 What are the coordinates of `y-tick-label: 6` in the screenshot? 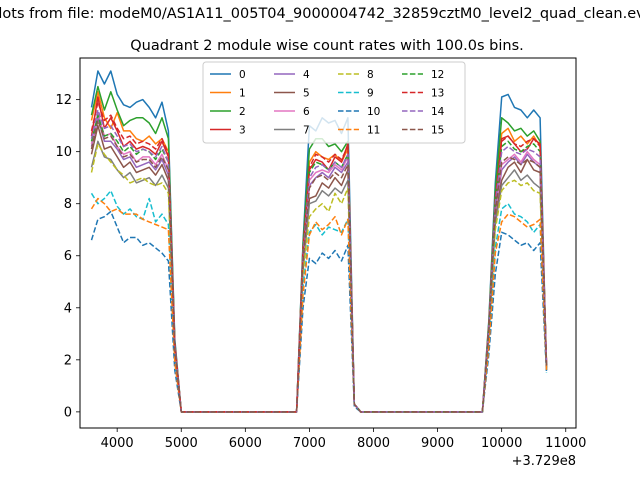 It's located at (68, 256).